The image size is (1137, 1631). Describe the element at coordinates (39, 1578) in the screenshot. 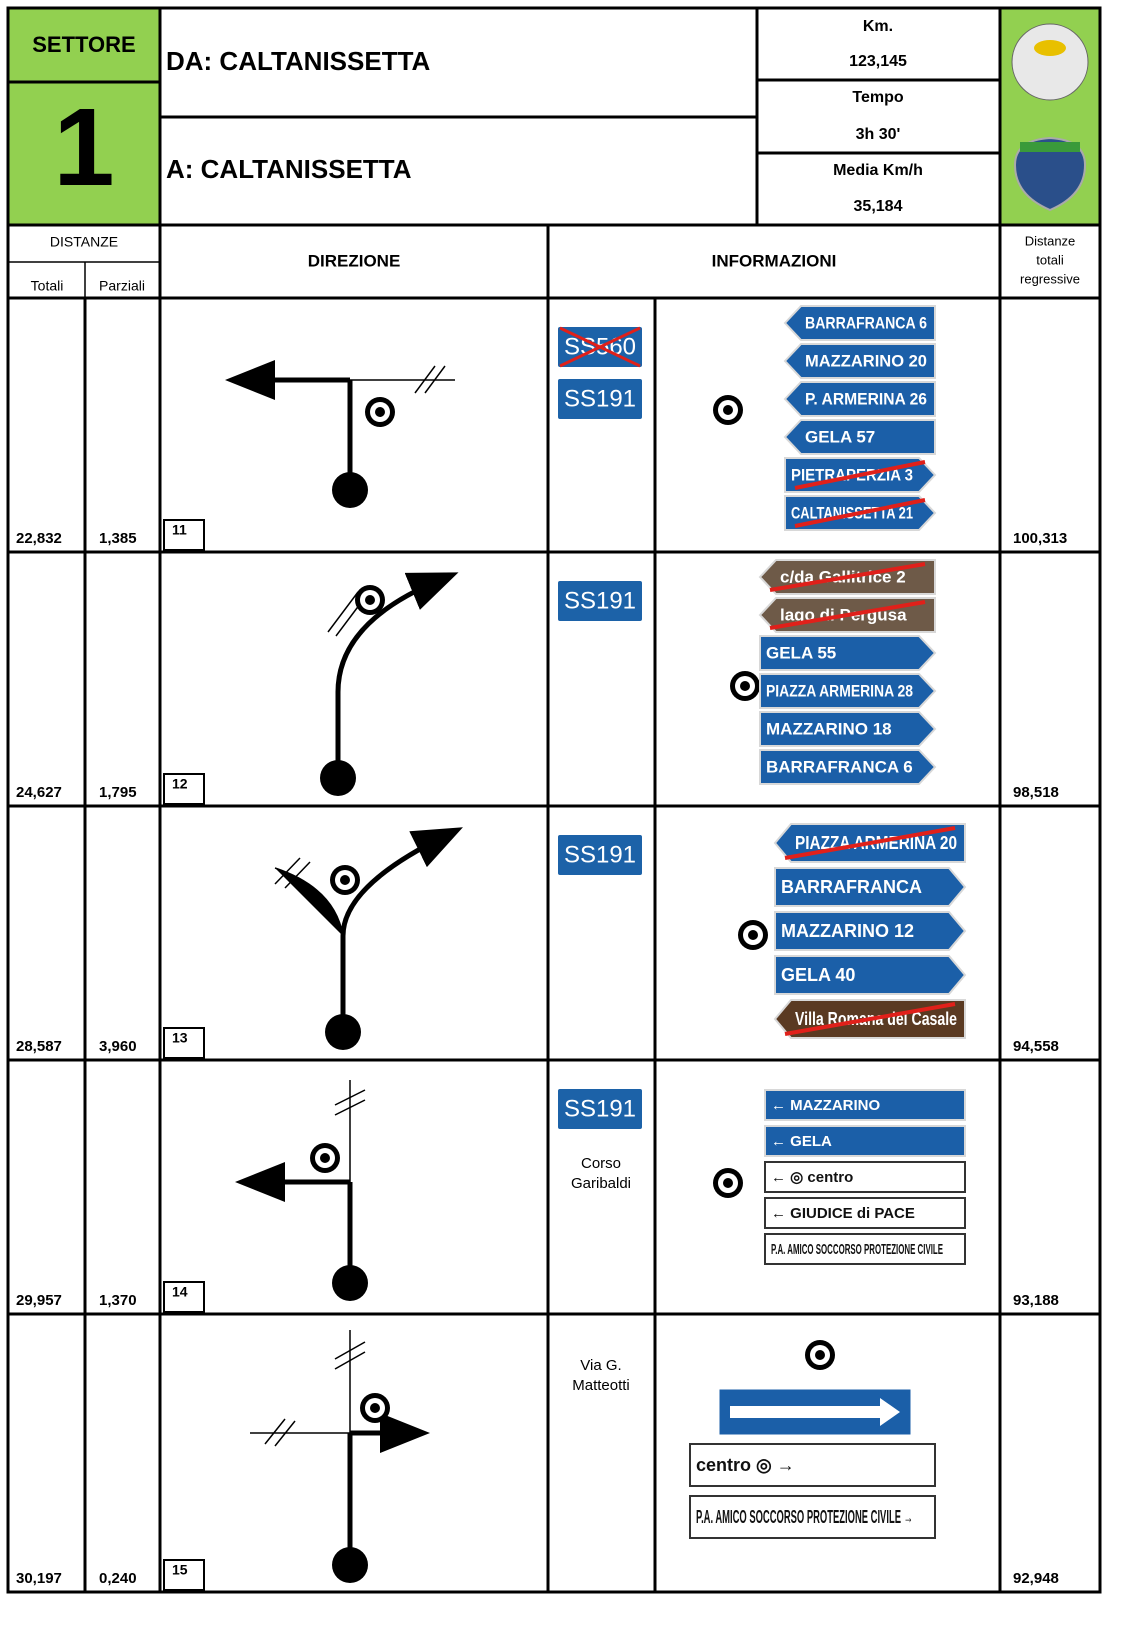

I see `total: 30,197` at that location.